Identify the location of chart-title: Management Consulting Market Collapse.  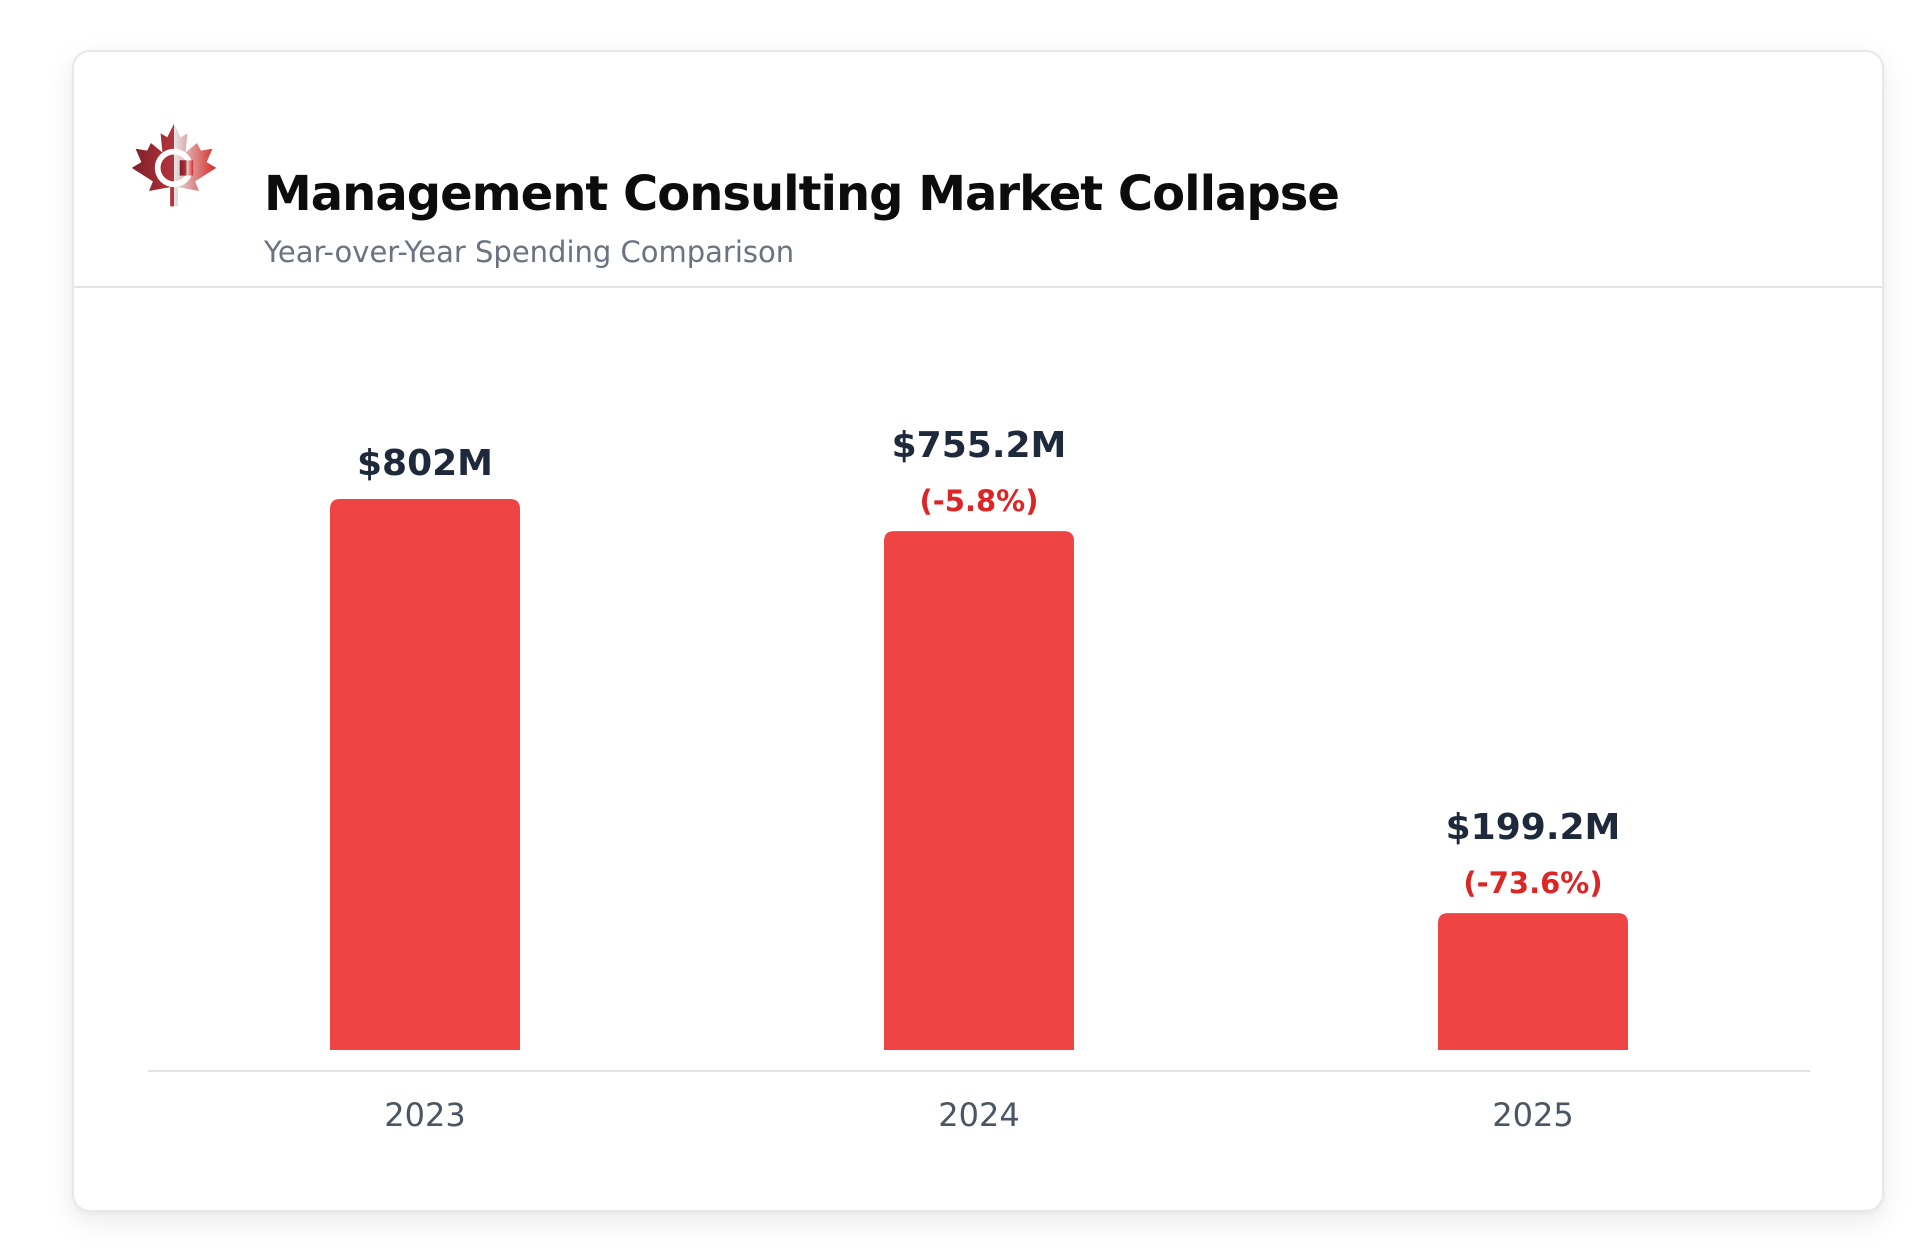
(802, 194).